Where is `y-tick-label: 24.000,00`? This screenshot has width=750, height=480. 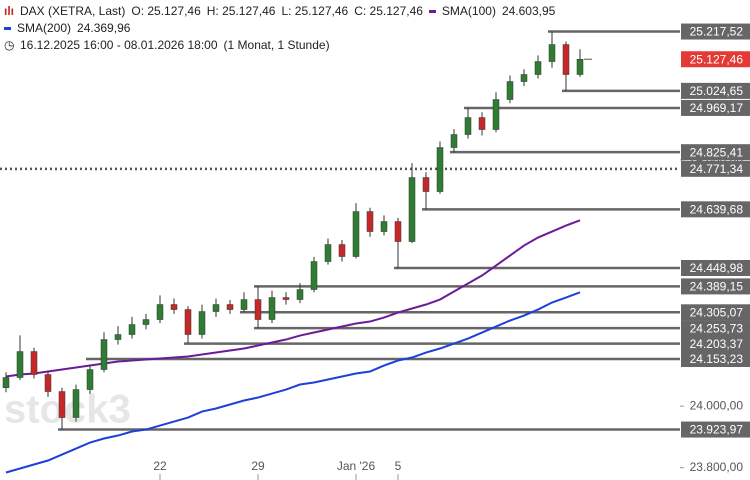 y-tick-label: 24.000,00 is located at coordinates (717, 405).